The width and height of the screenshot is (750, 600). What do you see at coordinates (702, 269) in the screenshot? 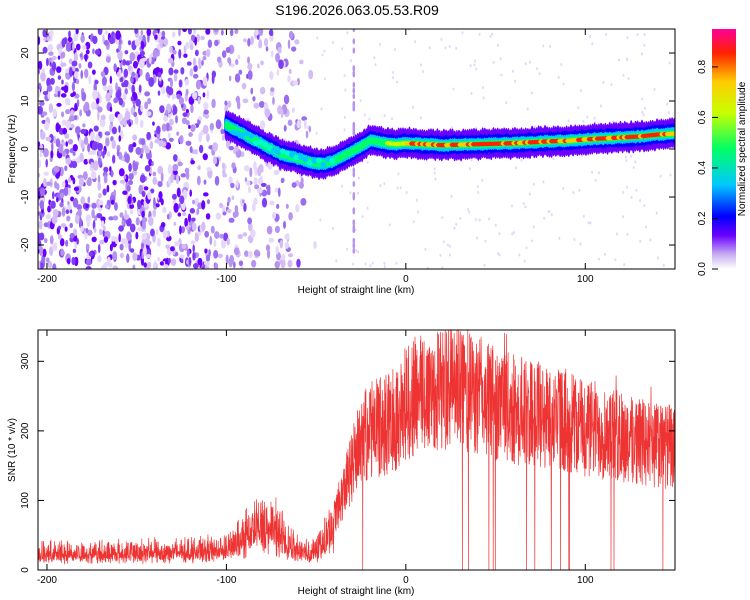
I see `colorbar-tick-label: 0.0` at bounding box center [702, 269].